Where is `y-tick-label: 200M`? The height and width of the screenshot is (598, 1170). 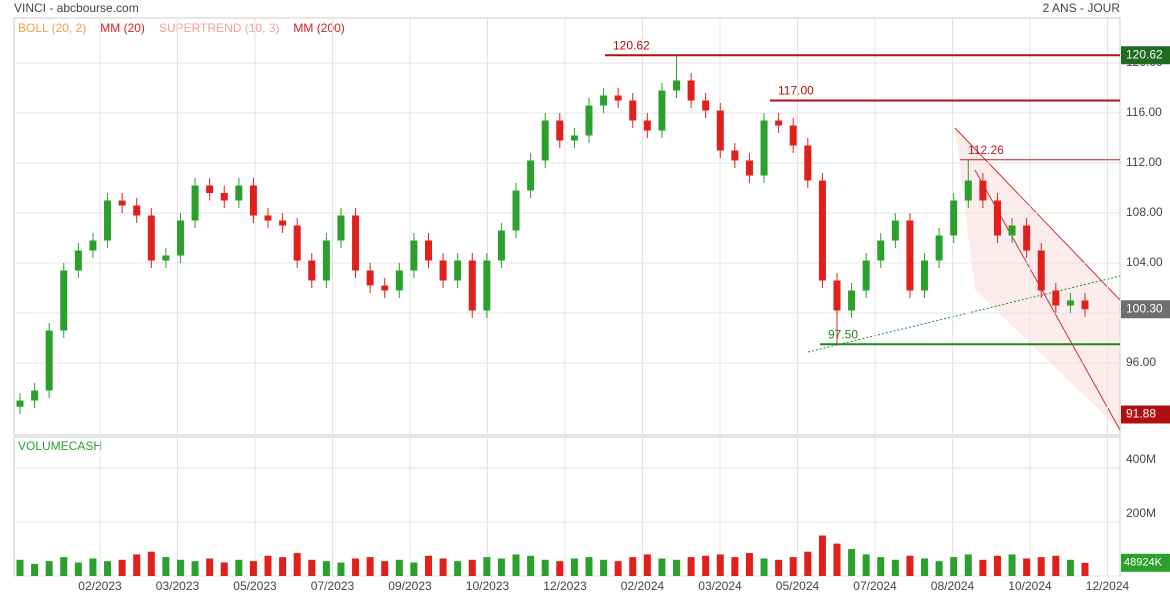 y-tick-label: 200M is located at coordinates (1141, 513).